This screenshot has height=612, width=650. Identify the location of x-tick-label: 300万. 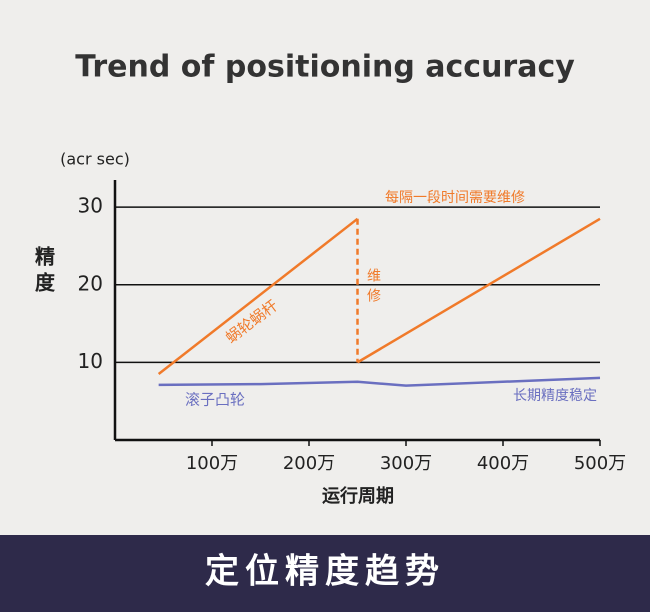
(406, 463).